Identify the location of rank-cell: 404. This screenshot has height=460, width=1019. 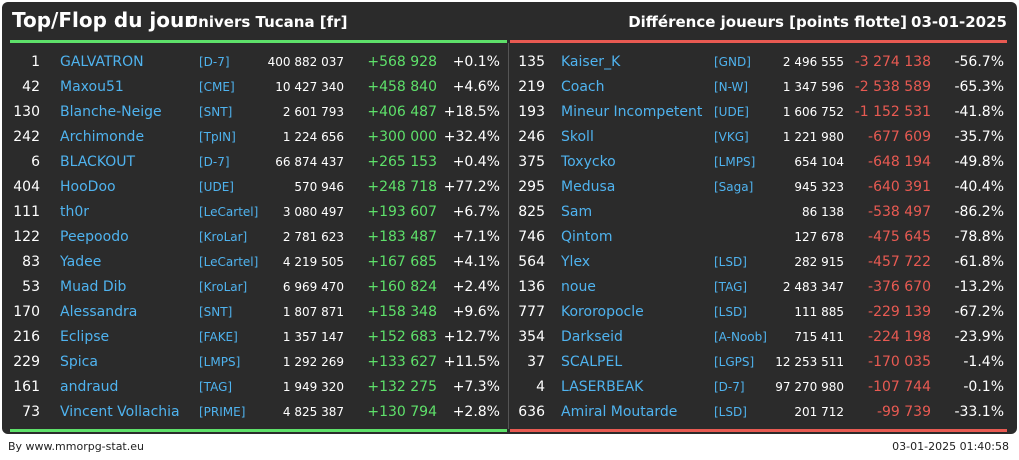
(26, 187).